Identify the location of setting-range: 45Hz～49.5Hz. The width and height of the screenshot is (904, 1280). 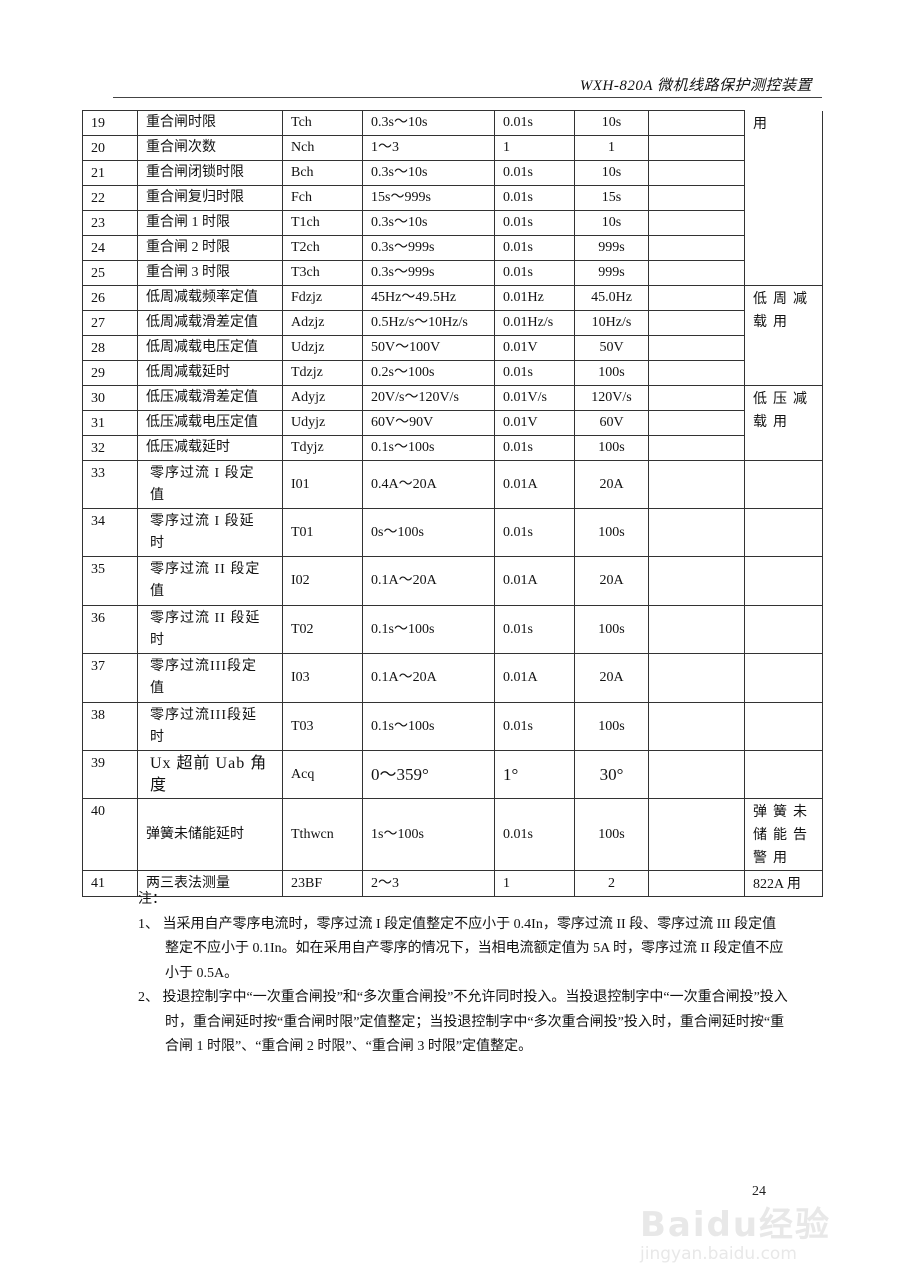
(428, 298).